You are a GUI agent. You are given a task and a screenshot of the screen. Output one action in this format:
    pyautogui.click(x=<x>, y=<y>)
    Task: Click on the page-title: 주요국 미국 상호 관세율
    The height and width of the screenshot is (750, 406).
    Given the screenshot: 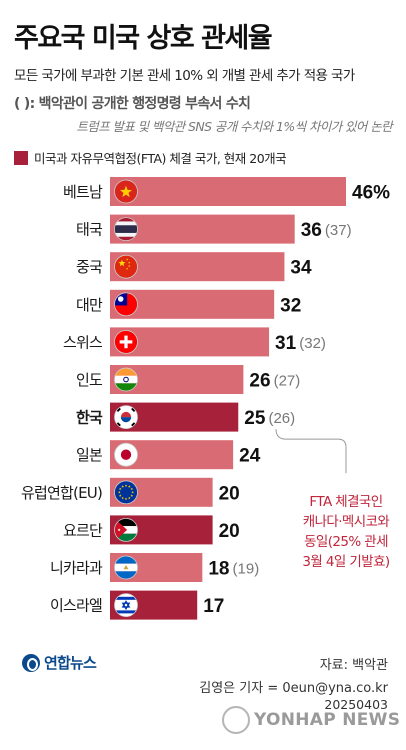 What is the action you would take?
    pyautogui.click(x=143, y=38)
    